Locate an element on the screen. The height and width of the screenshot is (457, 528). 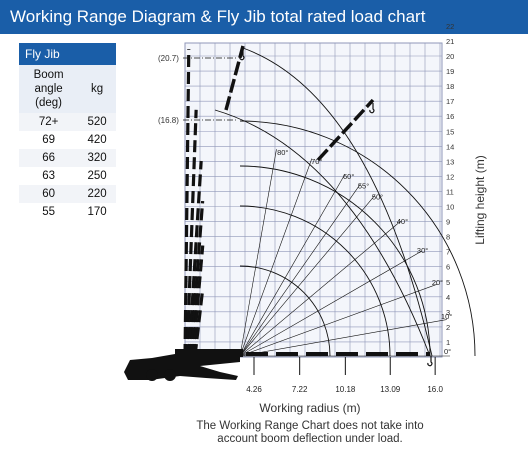
height-tick-label: 6 is located at coordinates (448, 267).